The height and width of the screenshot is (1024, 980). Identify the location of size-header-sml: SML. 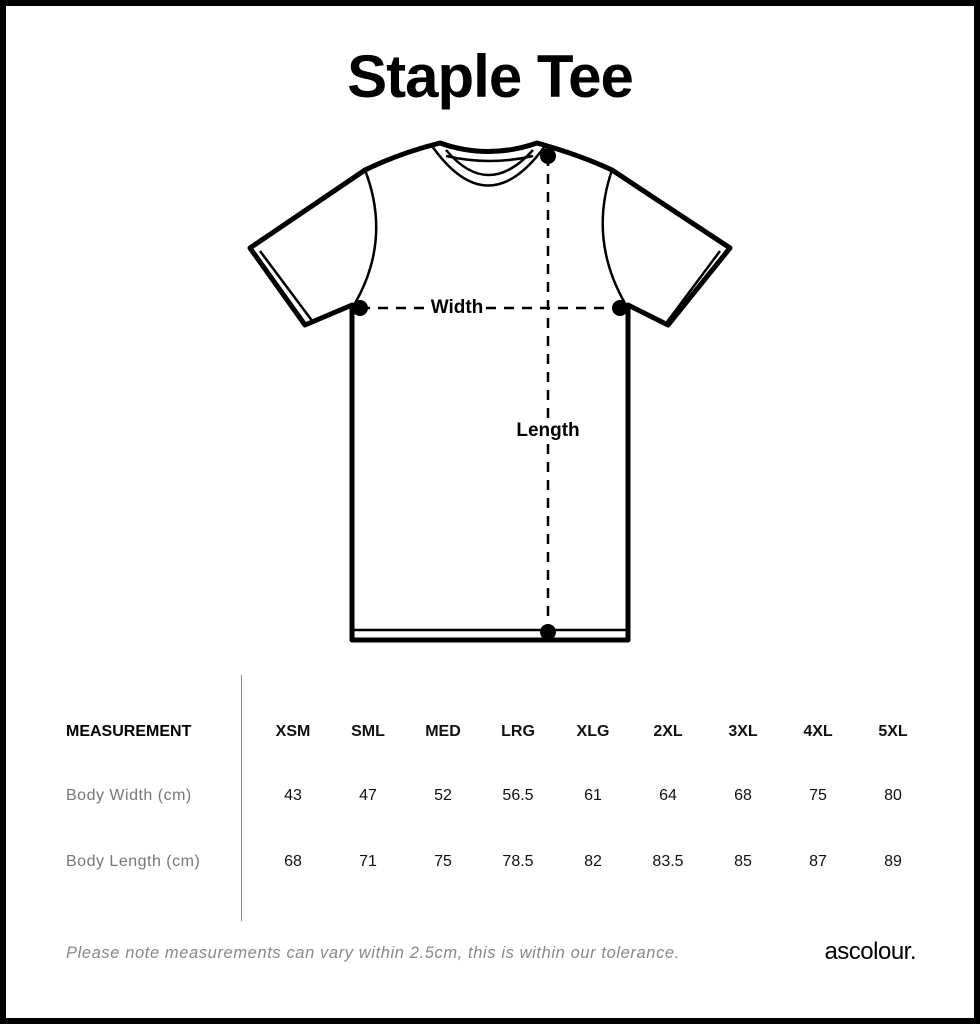
(368, 731).